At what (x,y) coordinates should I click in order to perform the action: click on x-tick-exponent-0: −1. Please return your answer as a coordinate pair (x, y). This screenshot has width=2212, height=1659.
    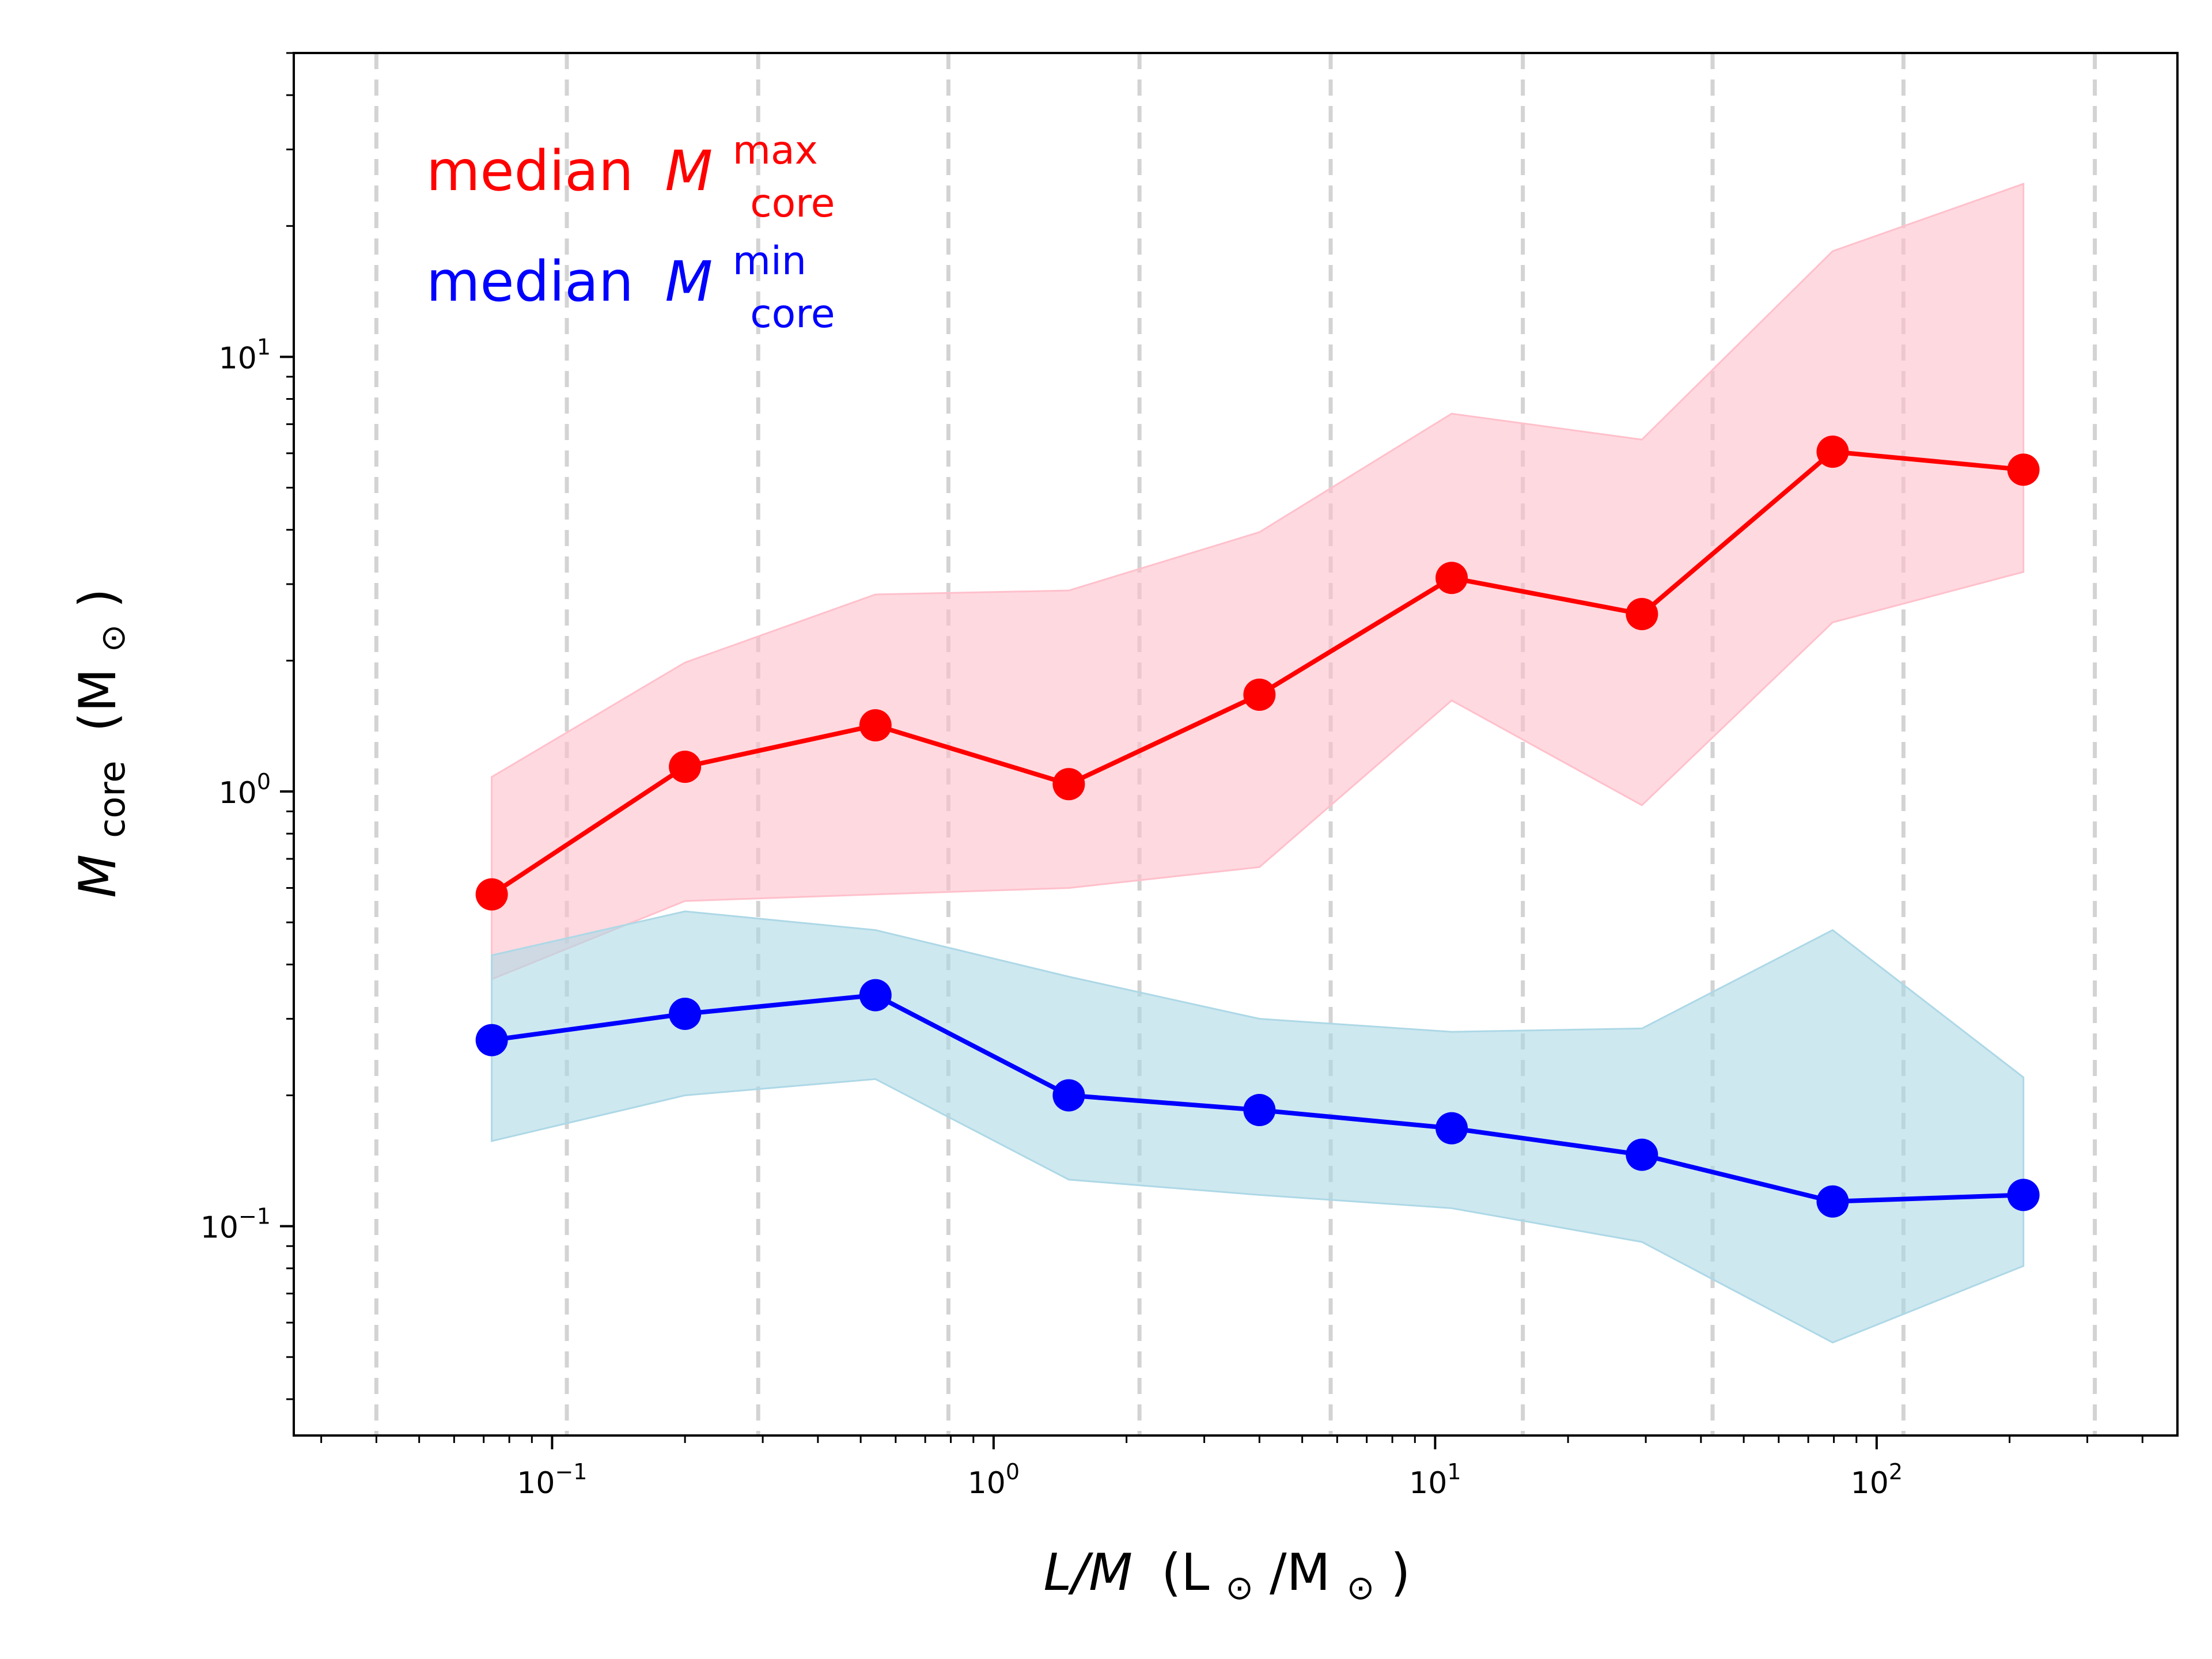
    Looking at the image, I should click on (571, 1471).